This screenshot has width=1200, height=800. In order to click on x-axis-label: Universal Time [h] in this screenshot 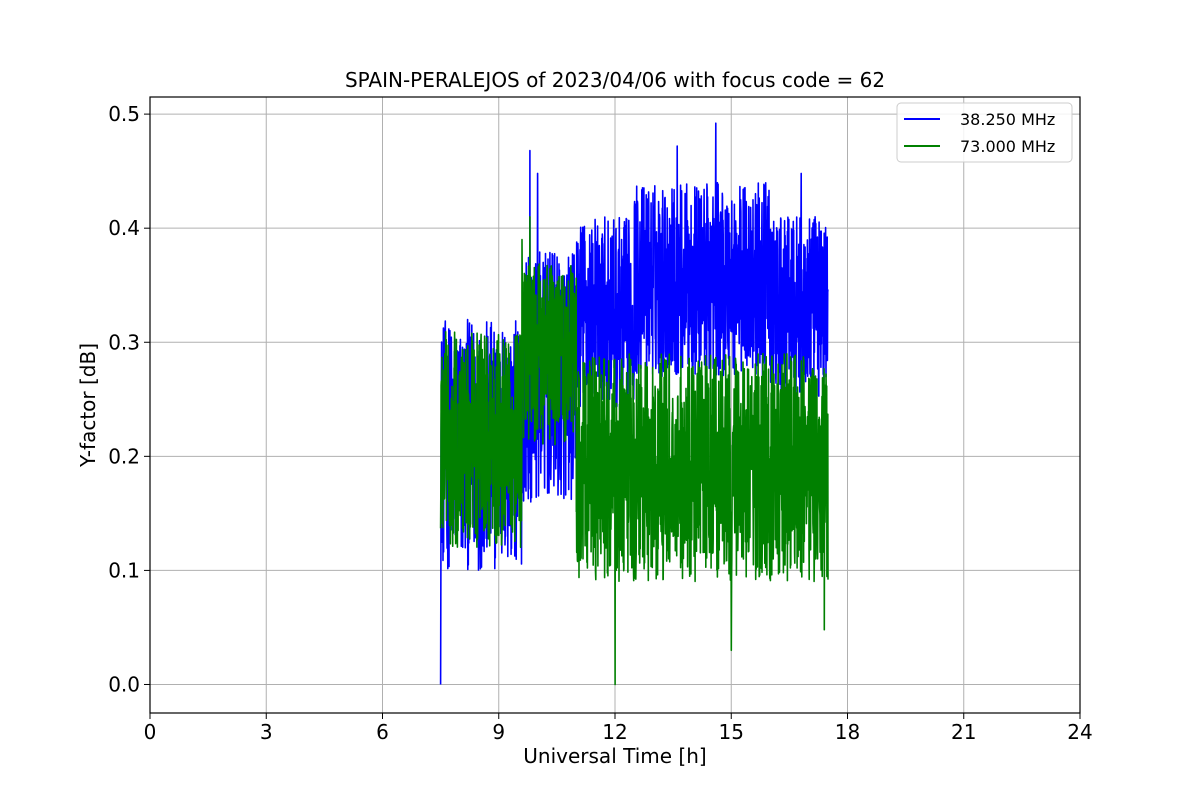, I will do `click(614, 756)`.